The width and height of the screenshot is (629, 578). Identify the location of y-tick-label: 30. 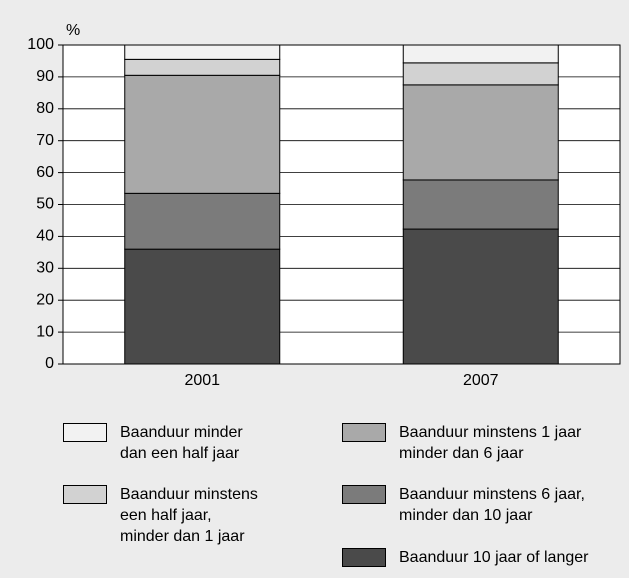
(45, 268).